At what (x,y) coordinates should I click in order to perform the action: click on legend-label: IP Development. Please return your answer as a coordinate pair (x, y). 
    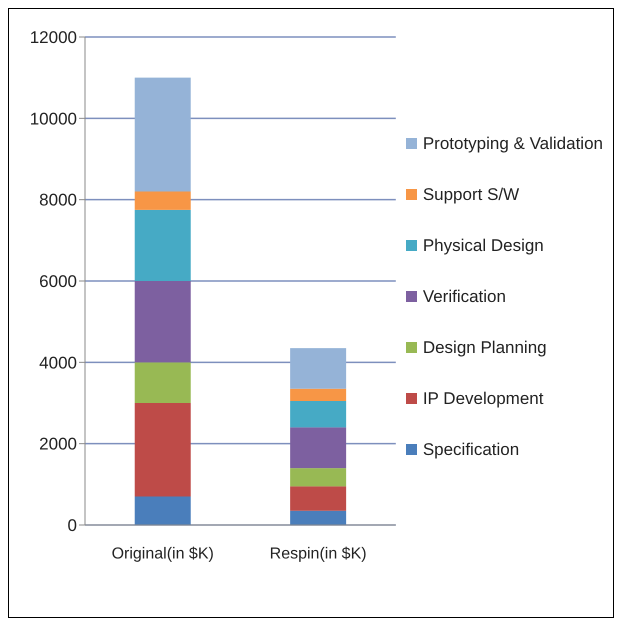
    Looking at the image, I should click on (483, 398).